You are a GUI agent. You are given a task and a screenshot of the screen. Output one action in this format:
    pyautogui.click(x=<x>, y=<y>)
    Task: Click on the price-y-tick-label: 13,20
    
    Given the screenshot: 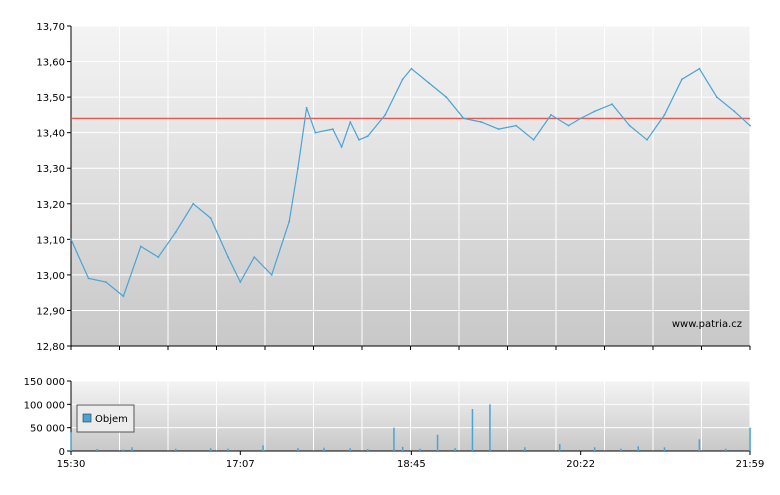 What is the action you would take?
    pyautogui.click(x=50, y=205)
    